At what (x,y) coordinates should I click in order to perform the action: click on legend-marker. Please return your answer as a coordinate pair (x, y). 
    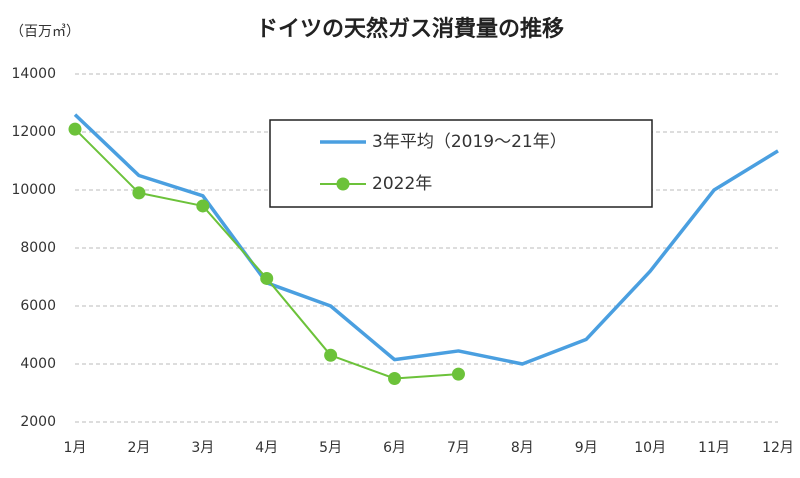
    Looking at the image, I should click on (343, 184).